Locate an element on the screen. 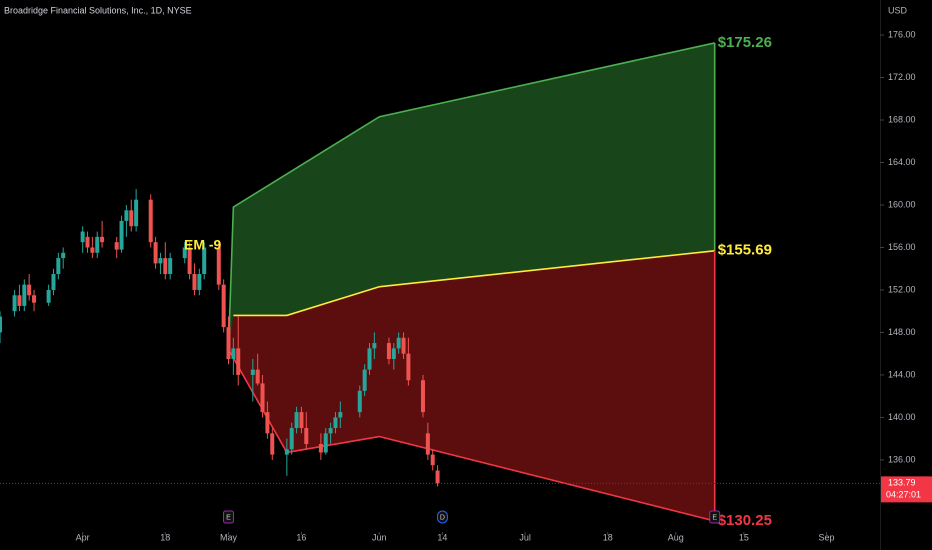  x-tick-label: 16 is located at coordinates (301, 537).